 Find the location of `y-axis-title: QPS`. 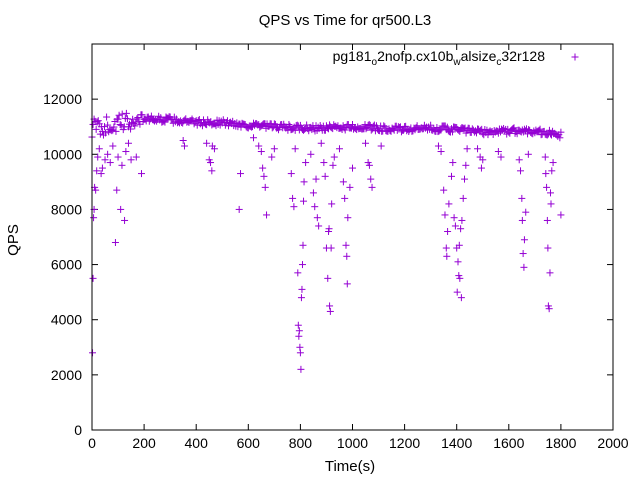

y-axis-title: QPS is located at coordinates (13, 240).